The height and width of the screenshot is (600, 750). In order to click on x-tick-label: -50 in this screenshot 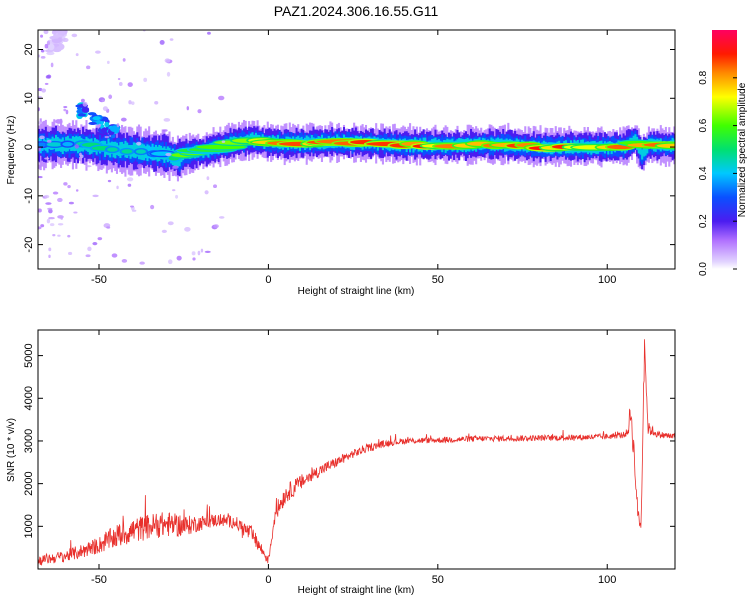, I will do `click(99, 580)`.